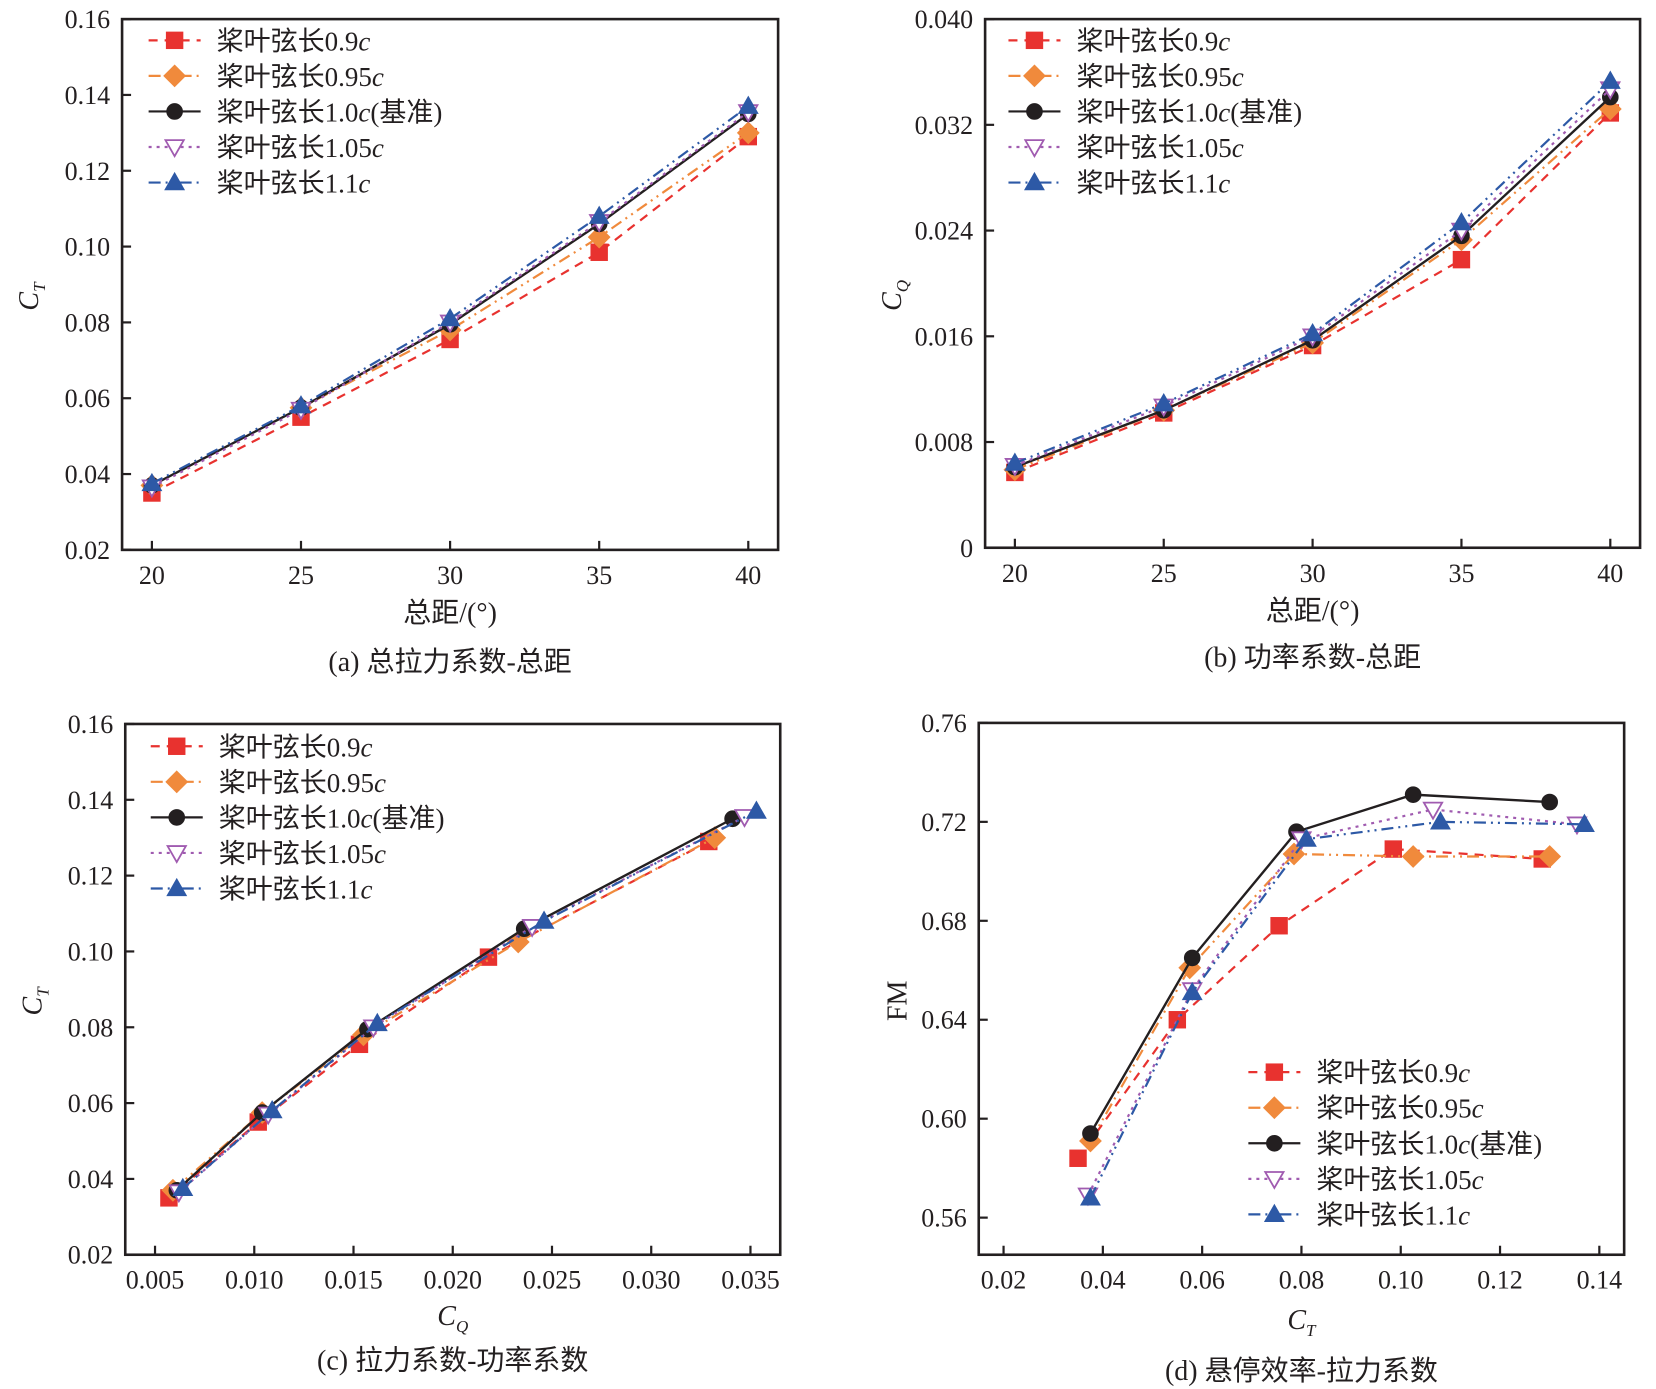 Image resolution: width=1656 pixels, height=1389 pixels. Describe the element at coordinates (34, 1001) in the screenshot. I see `y-axis-label: CT` at that location.